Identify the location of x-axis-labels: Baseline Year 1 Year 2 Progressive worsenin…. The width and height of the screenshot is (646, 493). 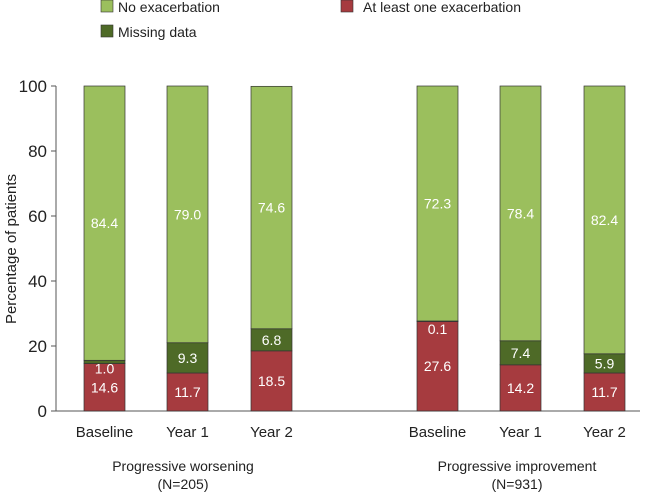
(351, 458).